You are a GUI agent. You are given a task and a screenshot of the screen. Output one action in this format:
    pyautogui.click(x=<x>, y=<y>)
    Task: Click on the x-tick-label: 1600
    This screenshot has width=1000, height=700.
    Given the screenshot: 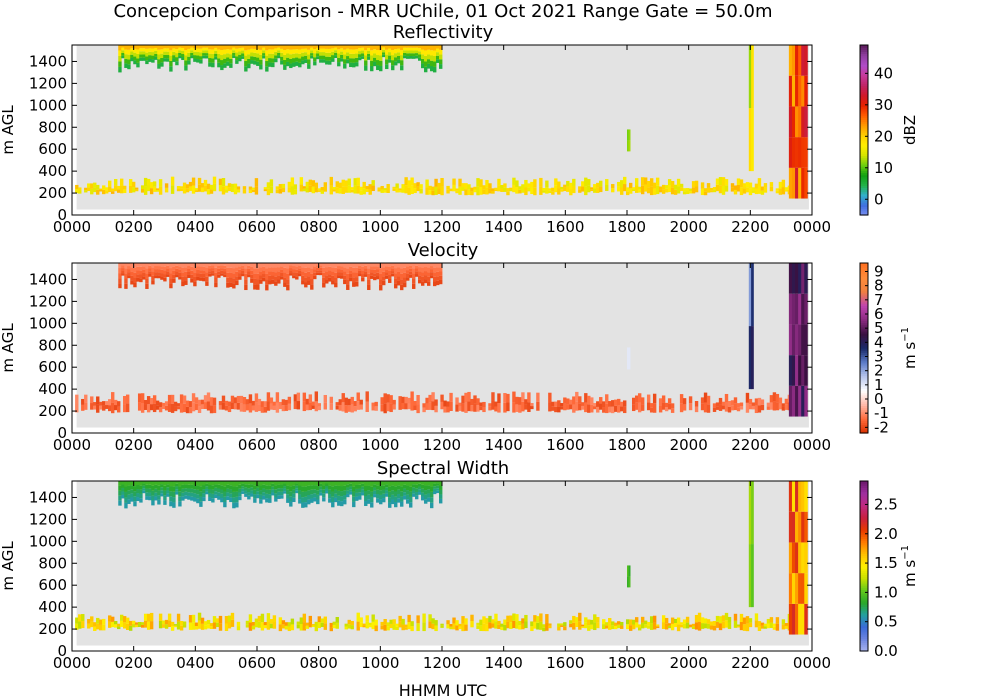 What is the action you would take?
    pyautogui.click(x=565, y=663)
    